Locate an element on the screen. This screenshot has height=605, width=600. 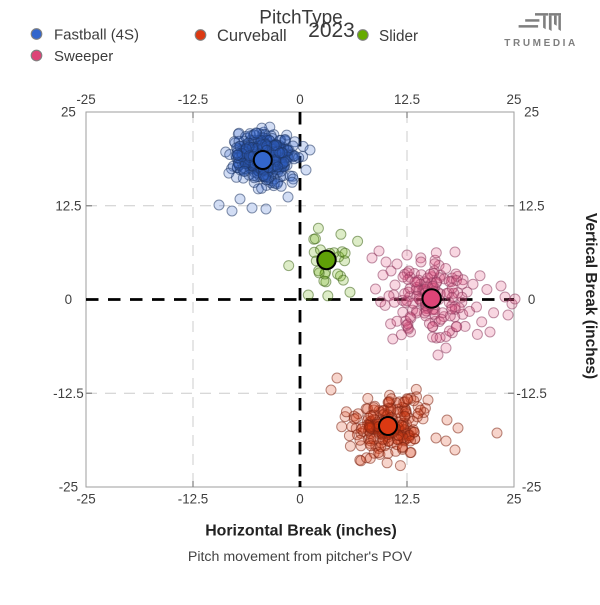
svg-text: 2023 is located at coordinates (331, 30).